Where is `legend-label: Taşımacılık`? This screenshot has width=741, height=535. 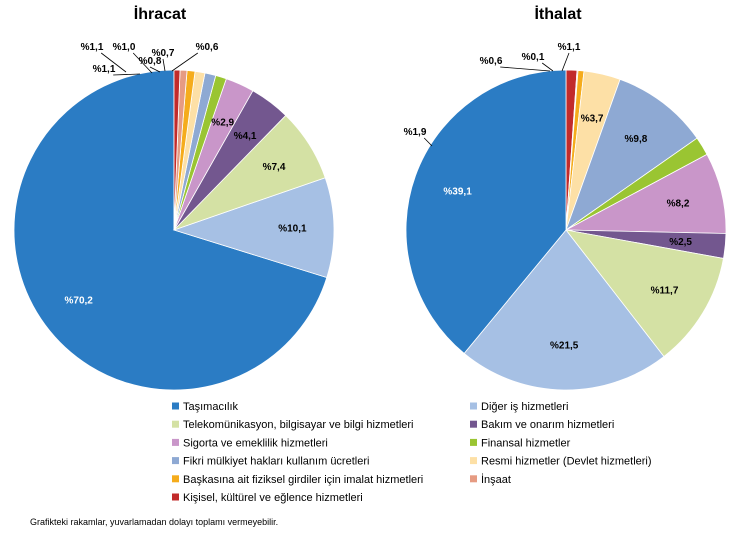 legend-label: Taşımacılık is located at coordinates (211, 407).